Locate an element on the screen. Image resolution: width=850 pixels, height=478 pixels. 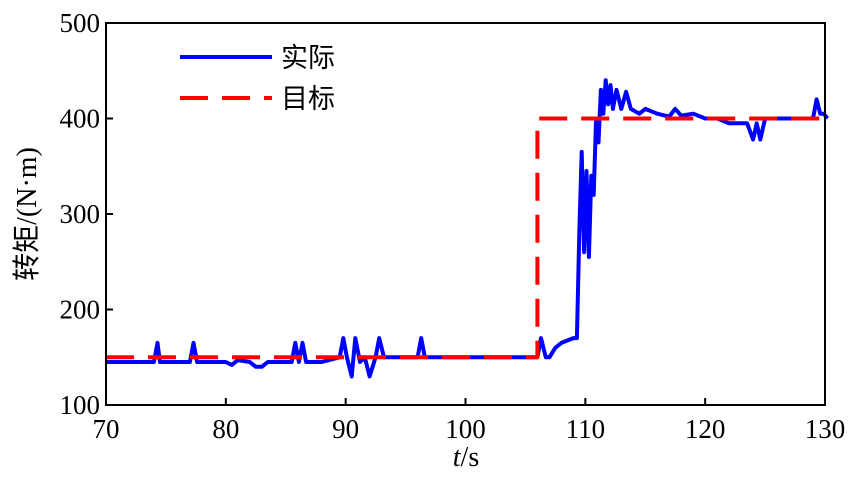
x-axis-label: t/s is located at coordinates (466, 457).